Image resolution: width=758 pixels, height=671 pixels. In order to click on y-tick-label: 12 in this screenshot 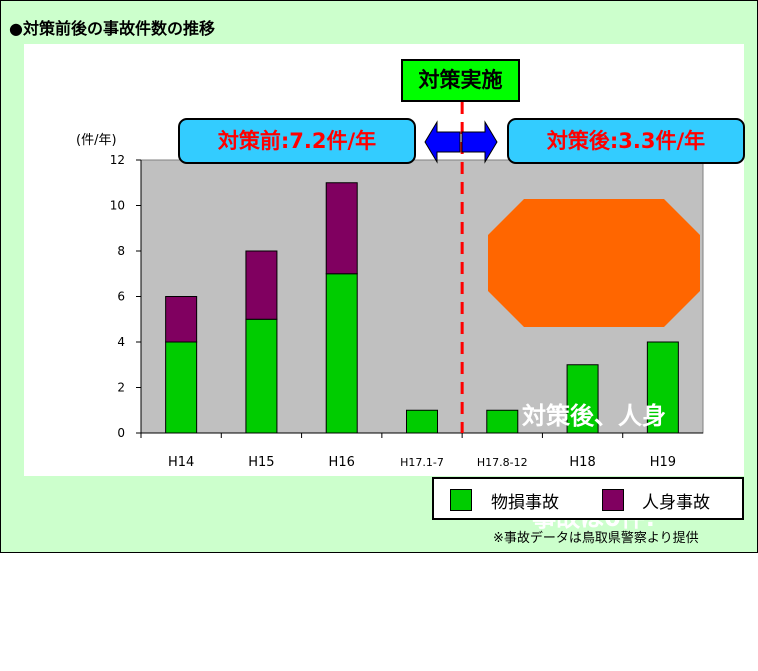, I will do `click(117, 160)`.